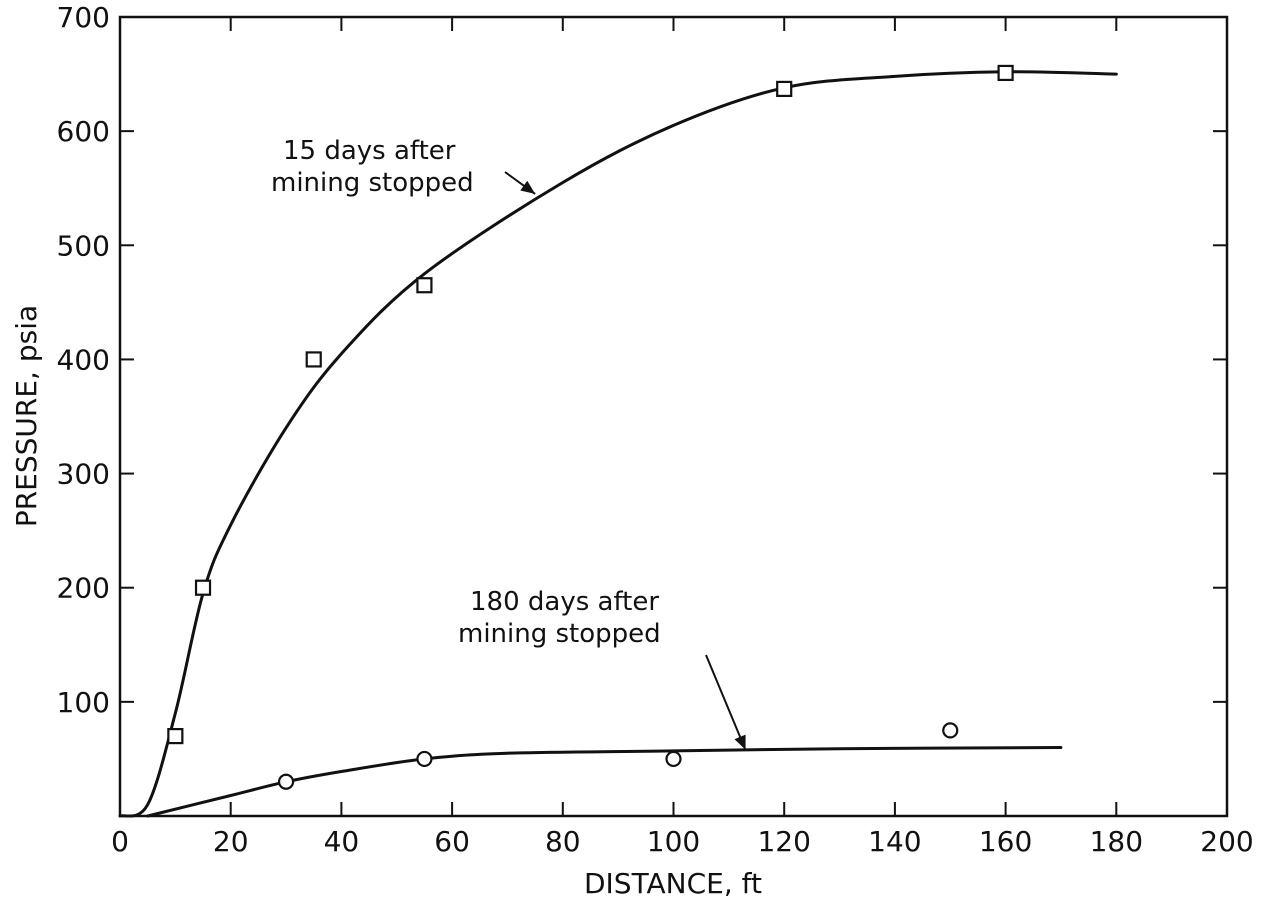  What do you see at coordinates (528, 187) in the screenshot?
I see `annotation-1-arrowhead` at bounding box center [528, 187].